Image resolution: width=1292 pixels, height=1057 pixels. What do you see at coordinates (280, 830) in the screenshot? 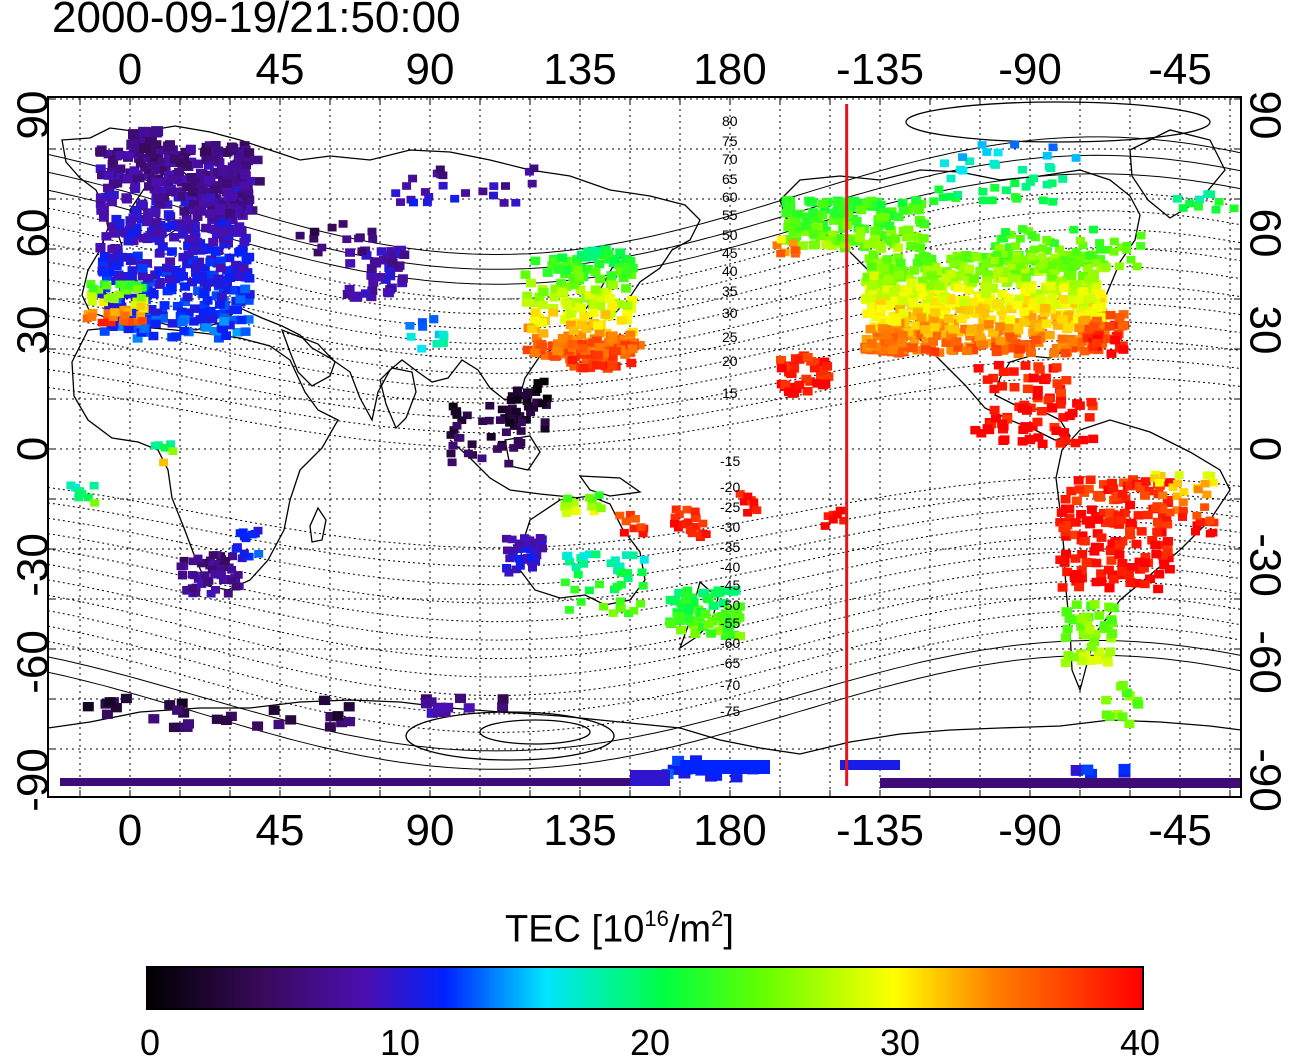
I see `lon-label: 45` at bounding box center [280, 830].